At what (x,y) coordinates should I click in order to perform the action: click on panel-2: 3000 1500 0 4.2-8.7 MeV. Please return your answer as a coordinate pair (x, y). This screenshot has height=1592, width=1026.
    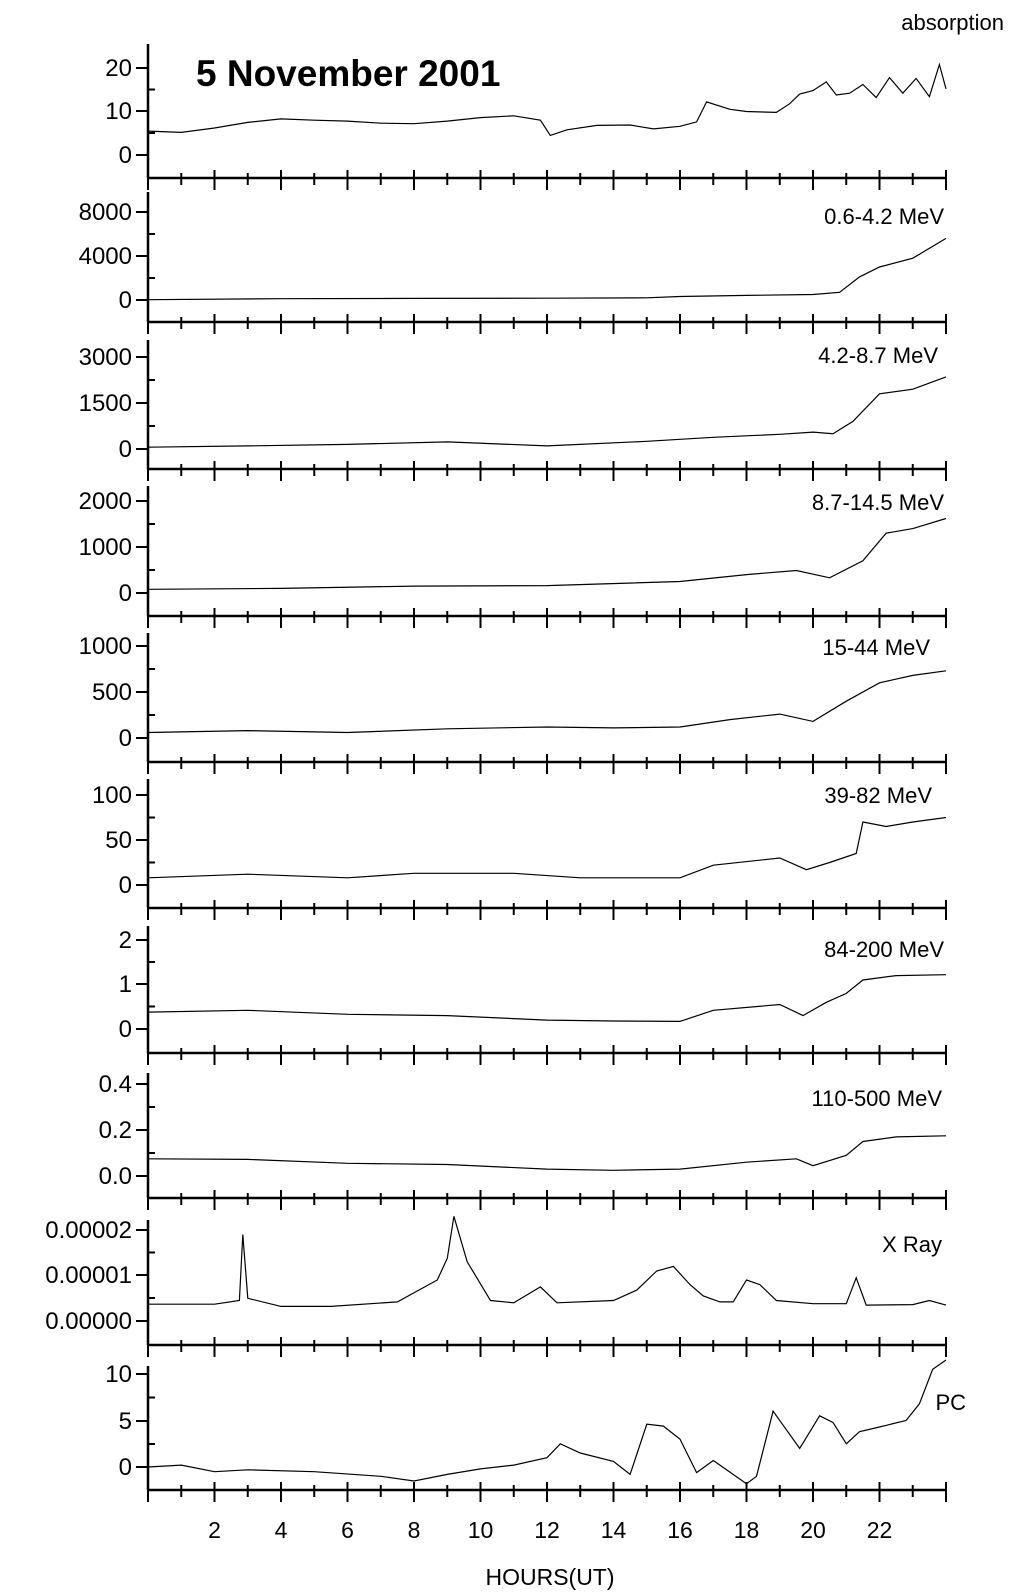
    Looking at the image, I should click on (513, 410).